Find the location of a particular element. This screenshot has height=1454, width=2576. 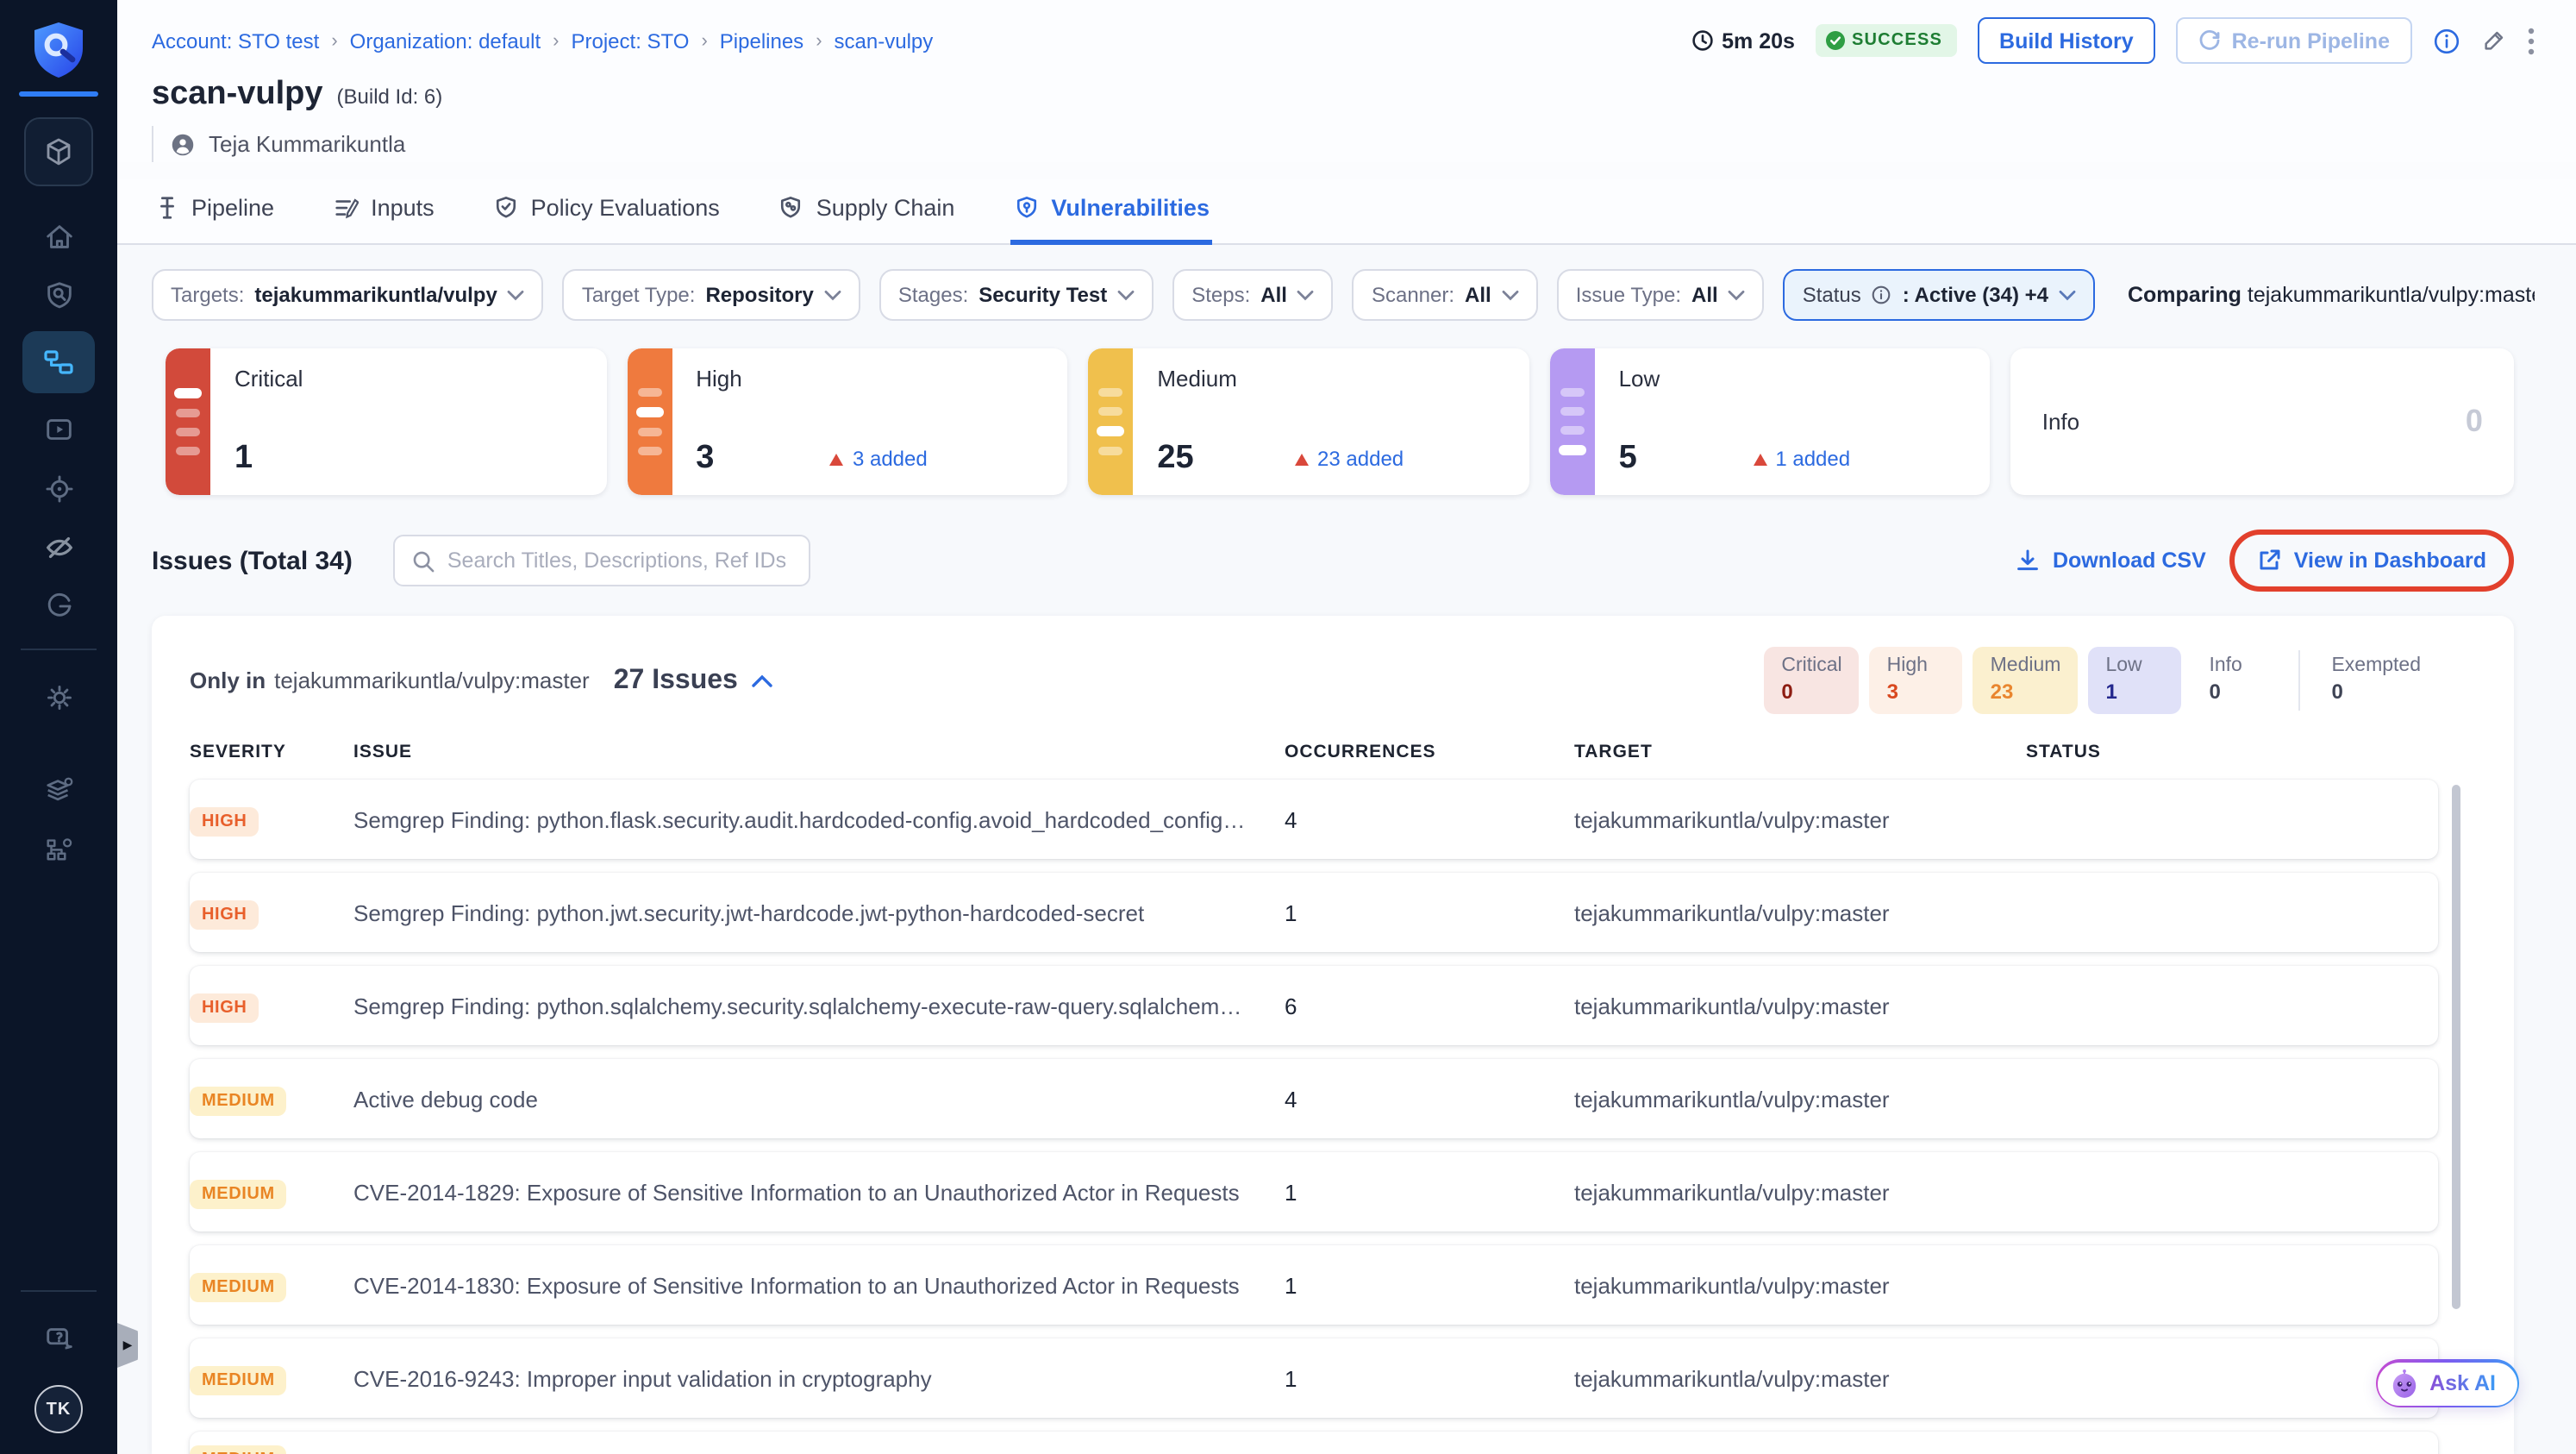

sidebar-item-exemptions is located at coordinates (59, 605).